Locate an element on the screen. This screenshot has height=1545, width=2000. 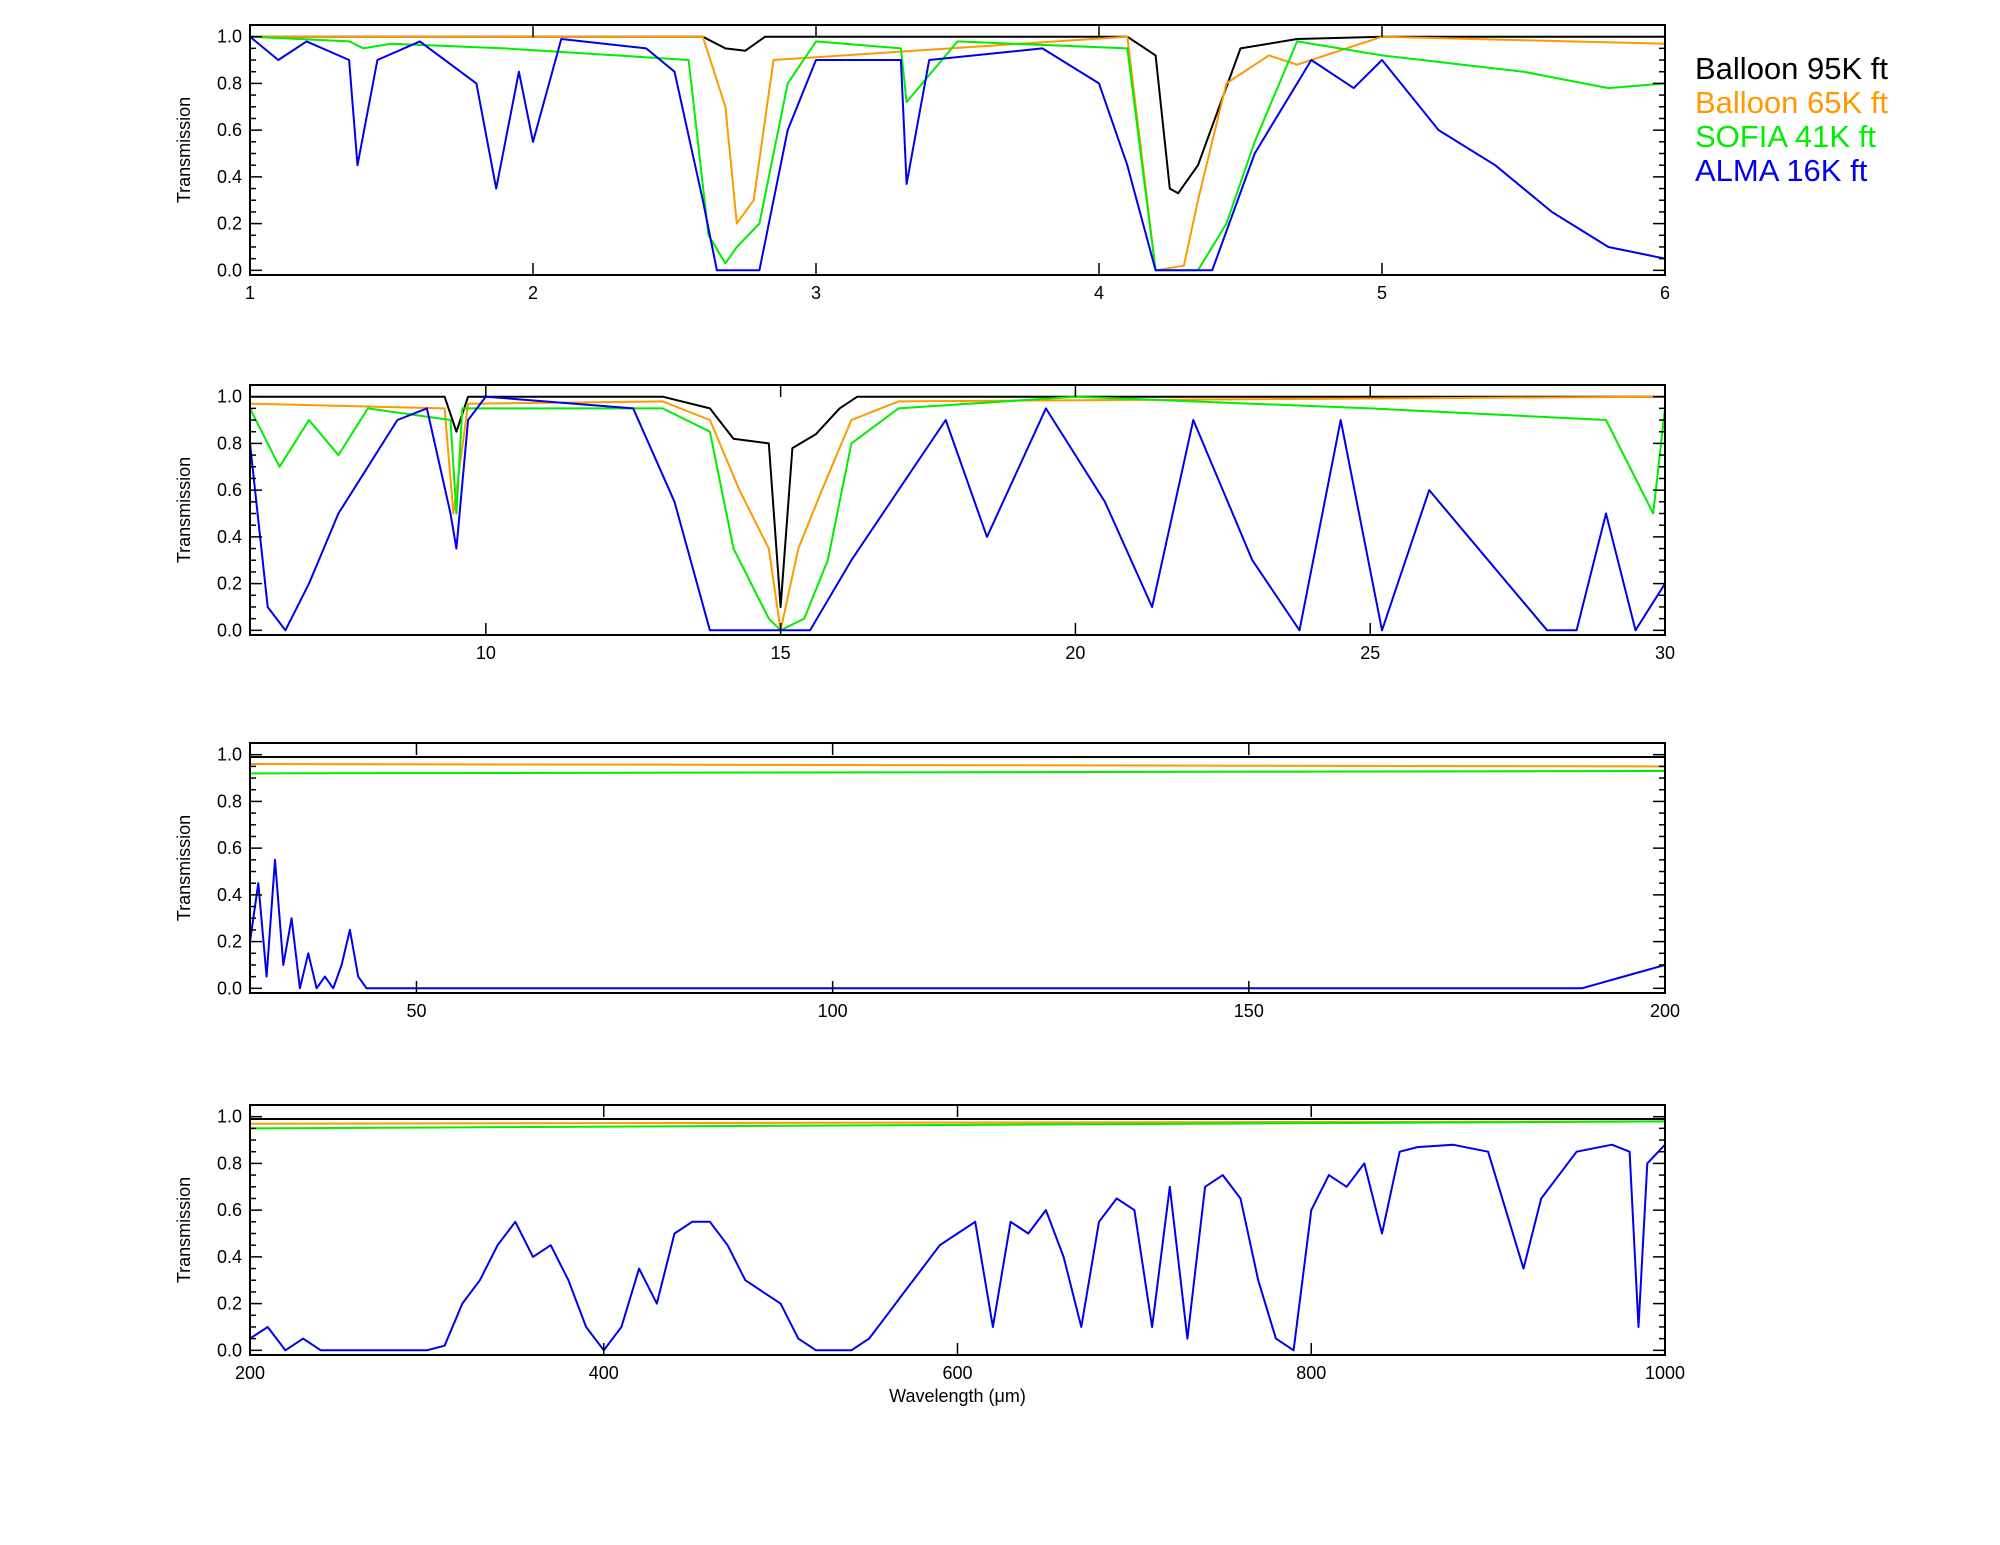
panel-1: 0.0 0.2 0.4 0.6 0.8 1.0 1 2 3 4 5 6 Transmission is located at coordinates (922, 163).